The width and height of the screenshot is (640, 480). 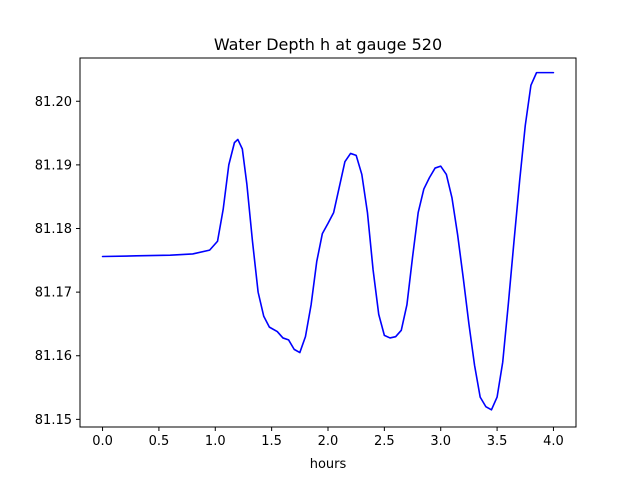 I want to click on chart-title: Water Depth h at gauge 520, so click(x=328, y=44).